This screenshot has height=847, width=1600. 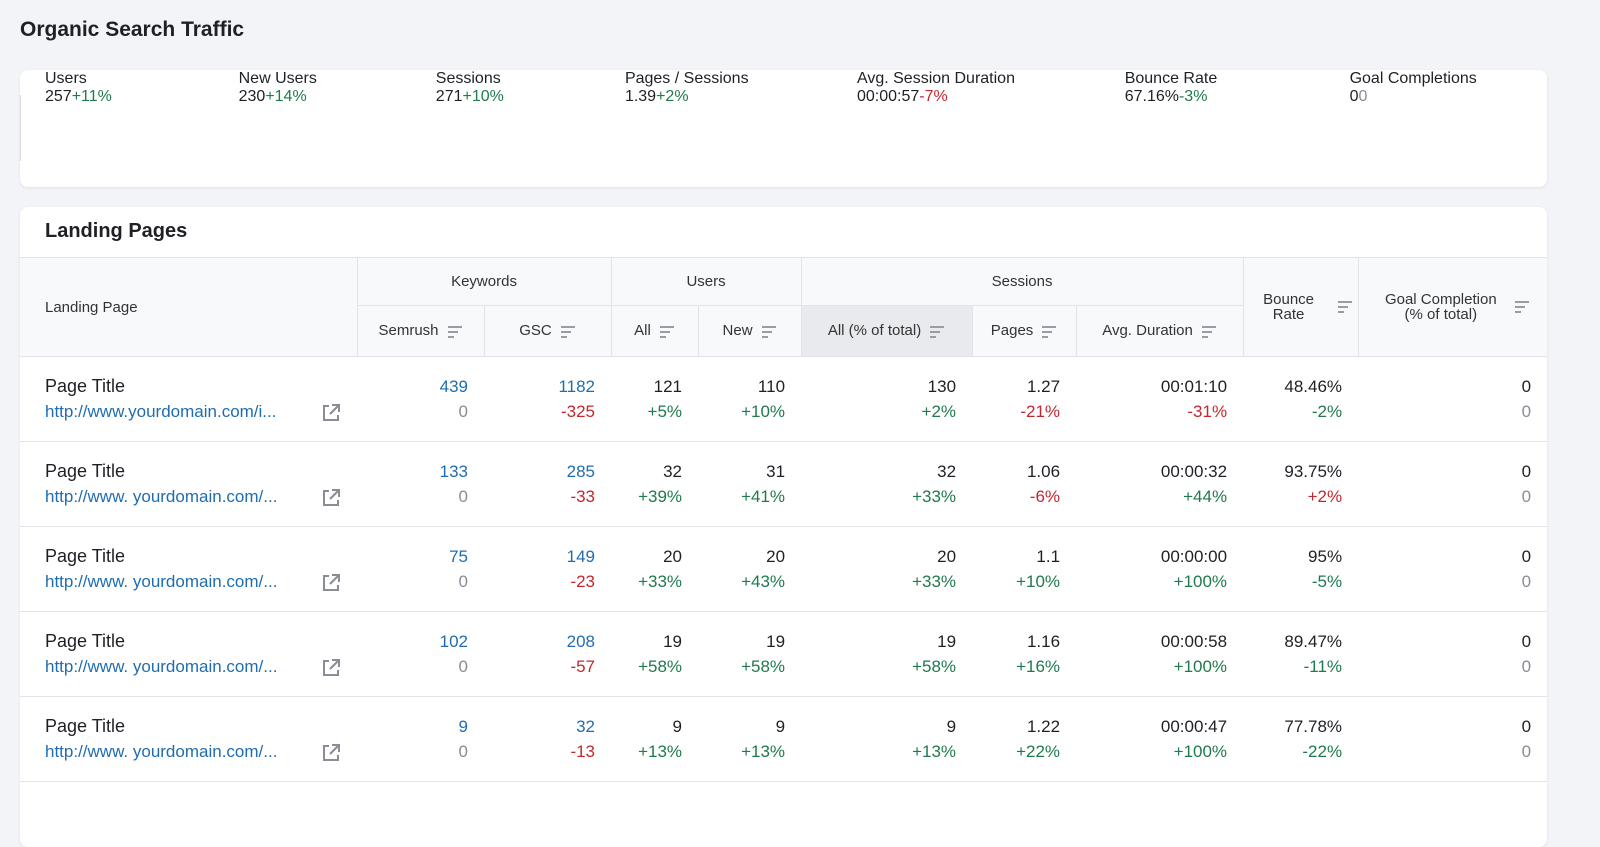 I want to click on column-header: Avg. Duration, so click(x=1159, y=331).